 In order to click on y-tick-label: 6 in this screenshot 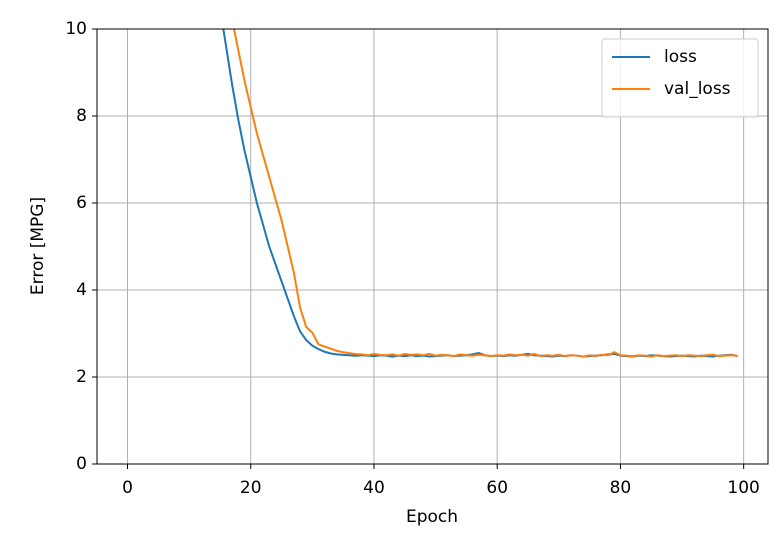, I will do `click(81, 203)`.